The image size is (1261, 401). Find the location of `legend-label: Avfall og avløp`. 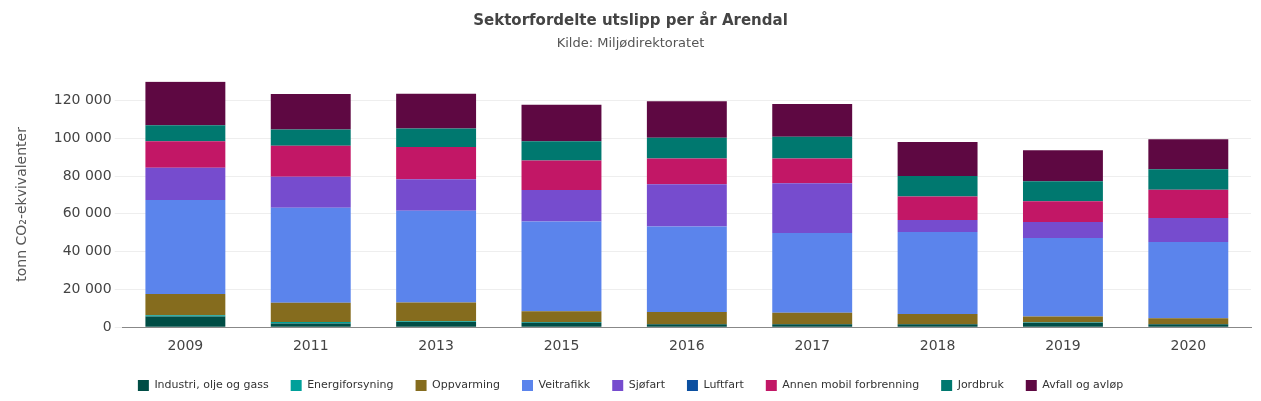

legend-label: Avfall og avløp is located at coordinates (1083, 385).